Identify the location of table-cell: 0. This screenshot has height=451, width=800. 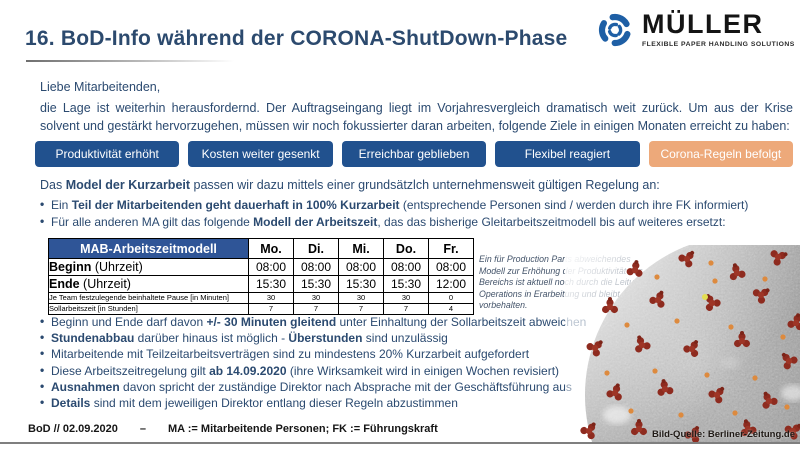
(451, 298).